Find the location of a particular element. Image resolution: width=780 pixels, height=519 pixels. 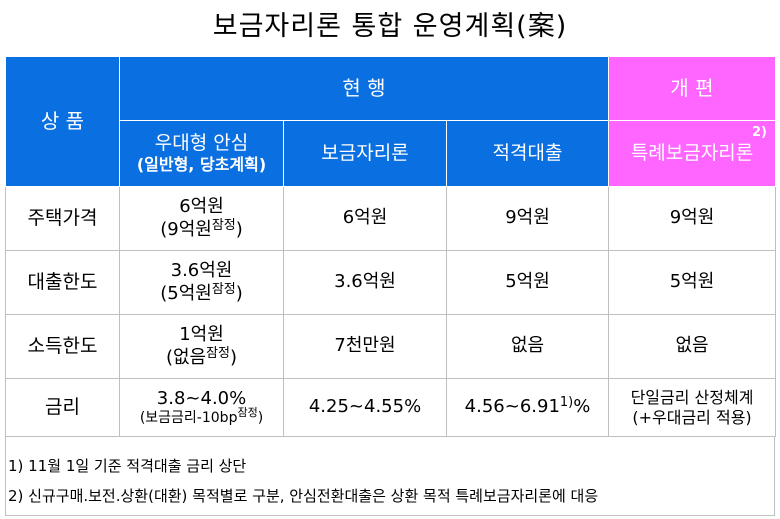

table-cell: 4.25~4.55% is located at coordinates (365, 407).